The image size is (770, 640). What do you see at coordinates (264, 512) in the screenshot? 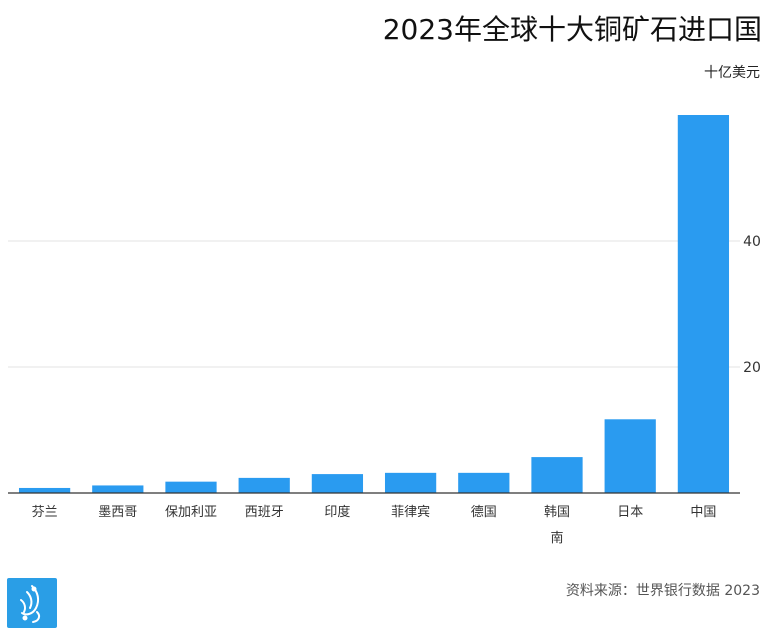
I see `x-tick-label: 西班牙` at bounding box center [264, 512].